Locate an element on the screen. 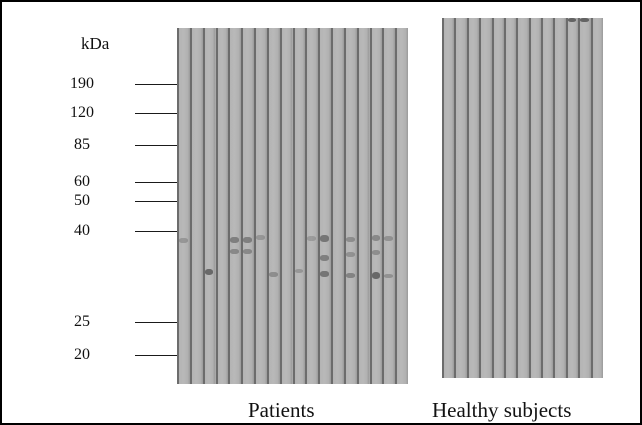  marker-50: 50 is located at coordinates (118, 200).